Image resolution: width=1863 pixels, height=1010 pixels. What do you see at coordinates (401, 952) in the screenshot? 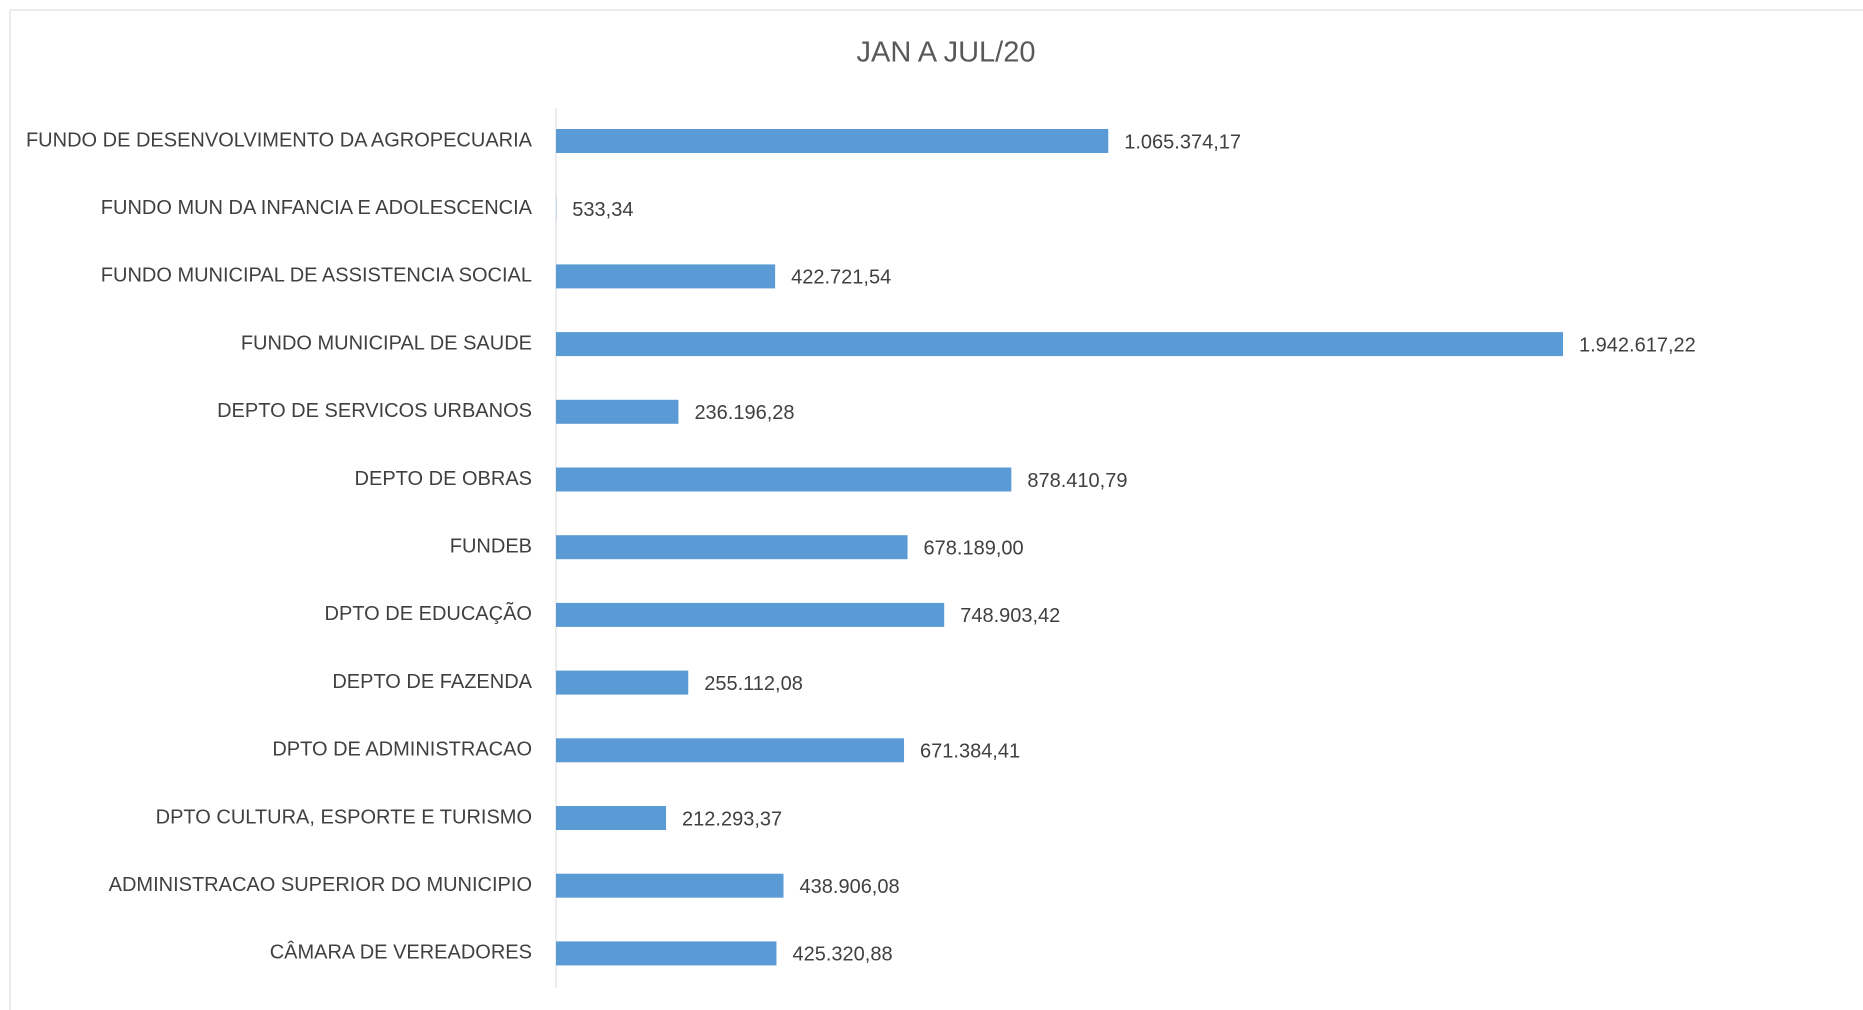
I see `category-label: CÂMARA DE VEREADORES` at bounding box center [401, 952].